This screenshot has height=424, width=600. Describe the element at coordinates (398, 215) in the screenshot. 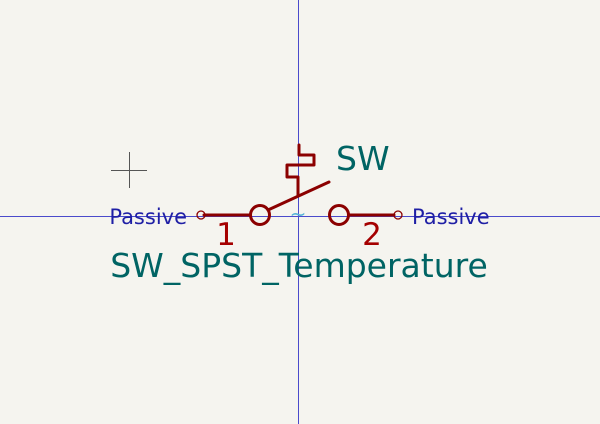

I see `pin-2-endpoint` at that location.